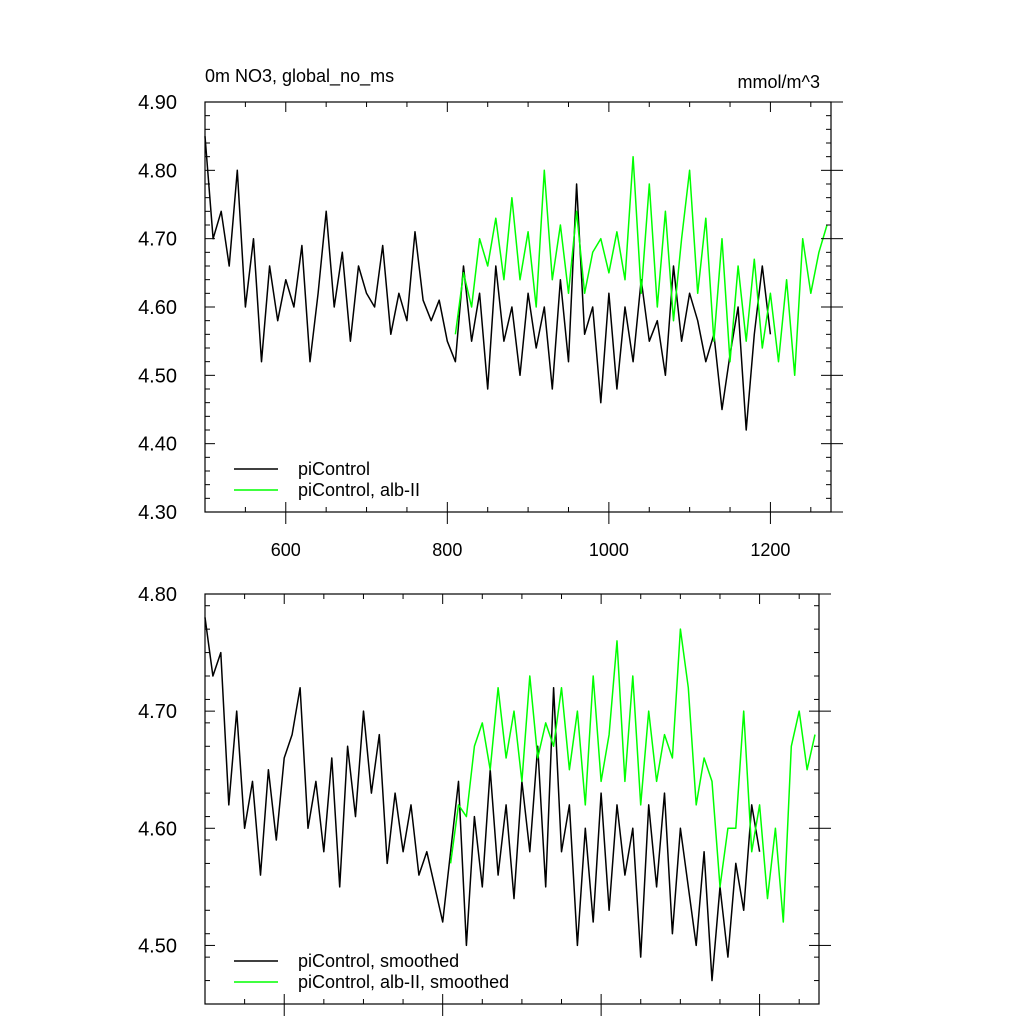 This screenshot has height=1024, width=1024. Describe the element at coordinates (299, 76) in the screenshot. I see `figure-title: 0m NO3, global_no_ms` at that location.